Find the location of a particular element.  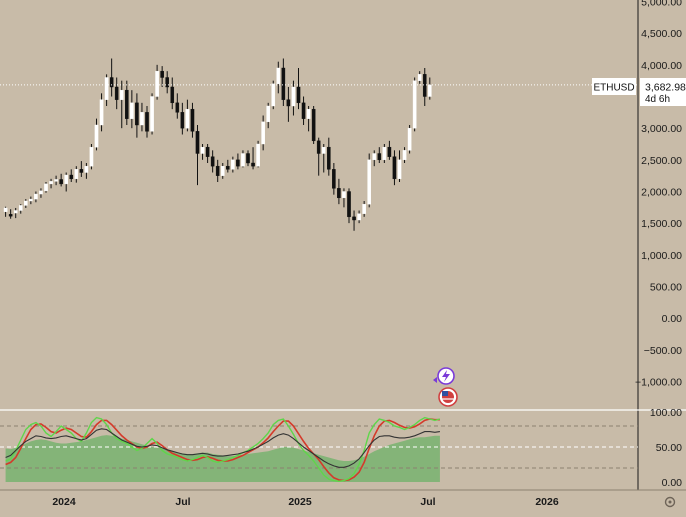

price-tick-label: 5,000.00 is located at coordinates (661, 4).